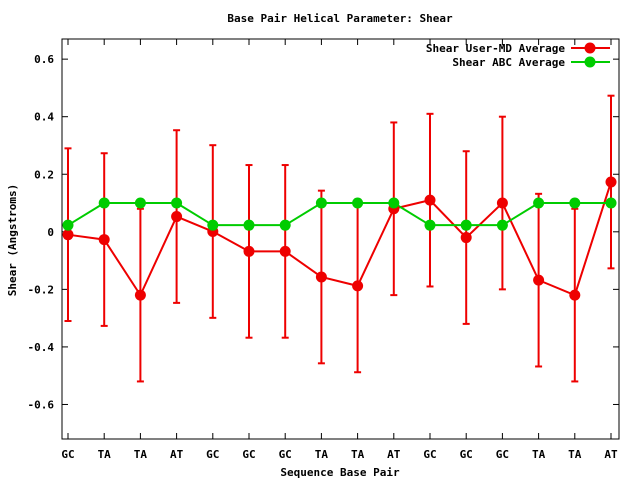 This screenshot has height=480, width=640. Describe the element at coordinates (590, 48) in the screenshot. I see `legend-user-md-marker` at that location.